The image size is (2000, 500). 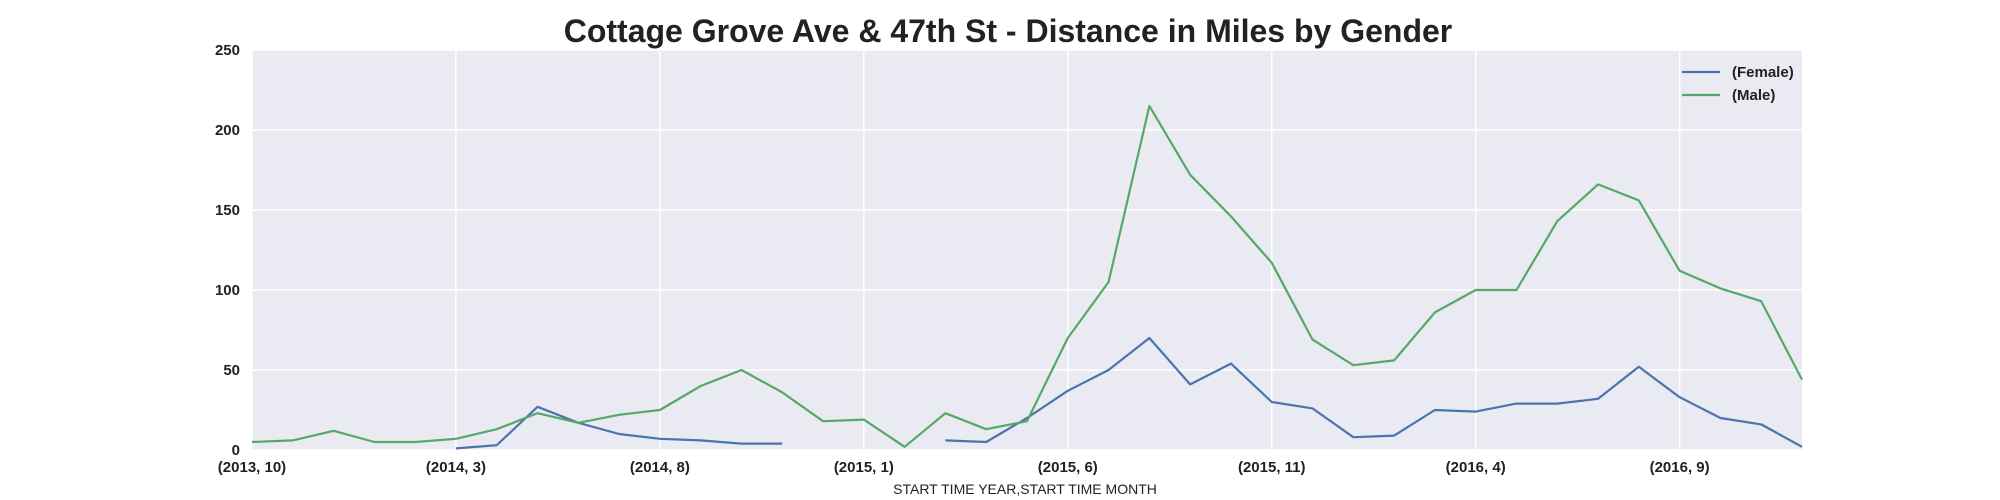 What do you see at coordinates (227, 250) in the screenshot?
I see `y-tick-labels: 0 50 100 150 200 250` at bounding box center [227, 250].